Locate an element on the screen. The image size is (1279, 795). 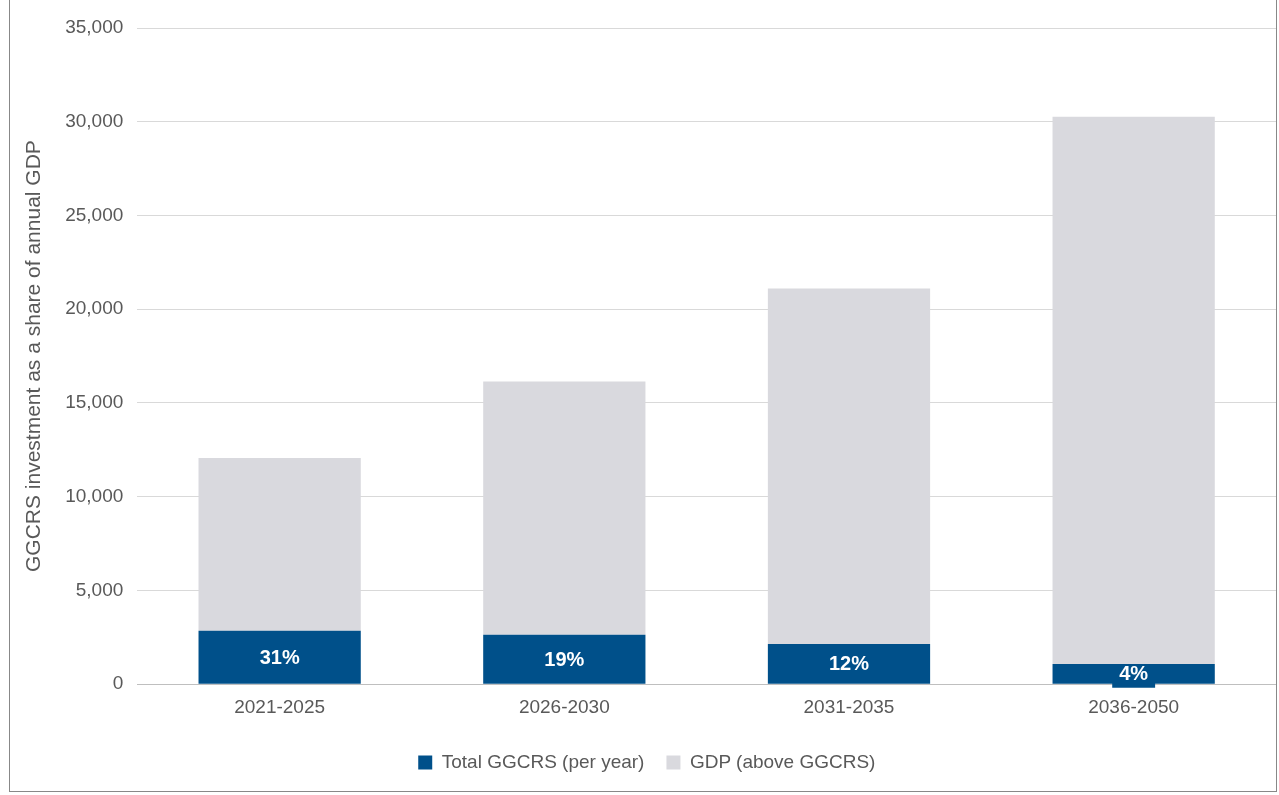
annotation: 31% is located at coordinates (279, 656).